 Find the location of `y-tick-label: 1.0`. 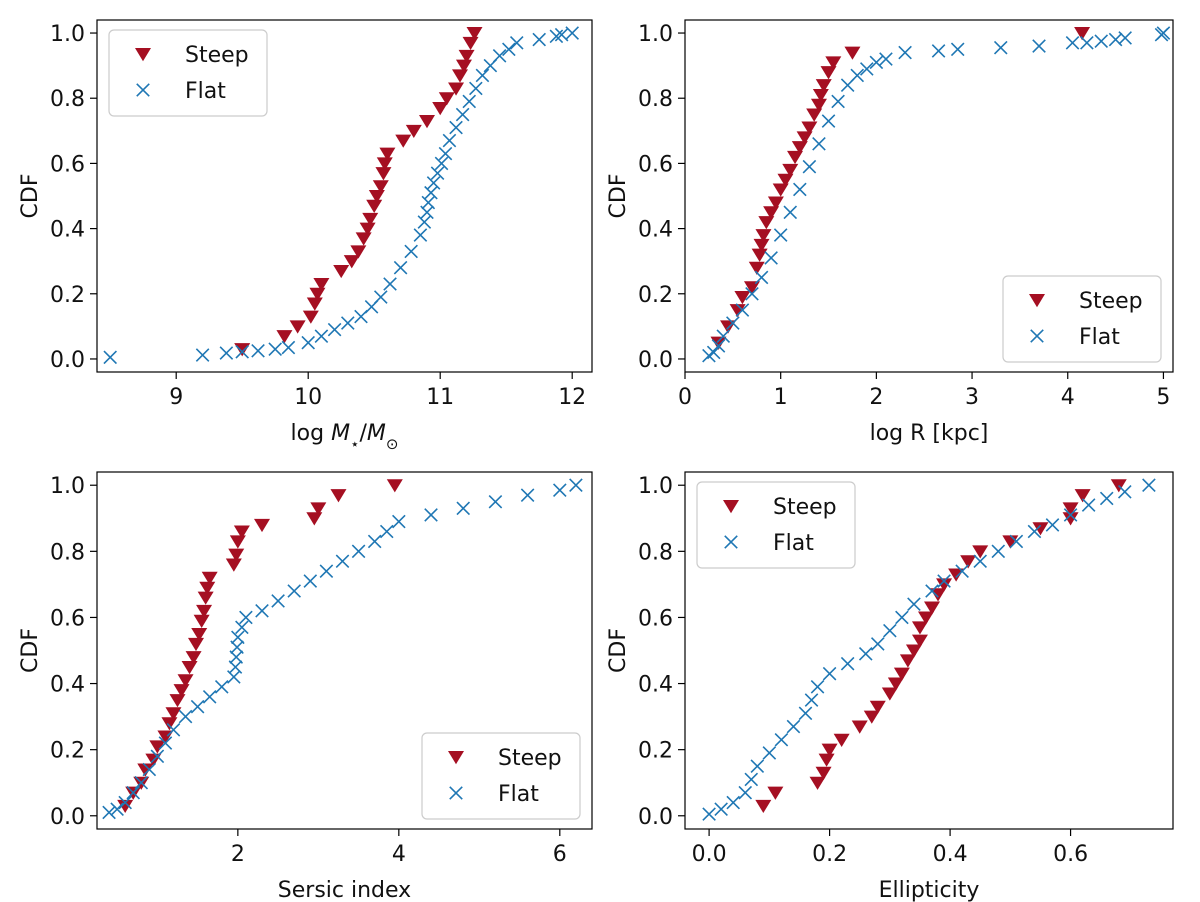

y-tick-label: 1.0 is located at coordinates (67, 486).